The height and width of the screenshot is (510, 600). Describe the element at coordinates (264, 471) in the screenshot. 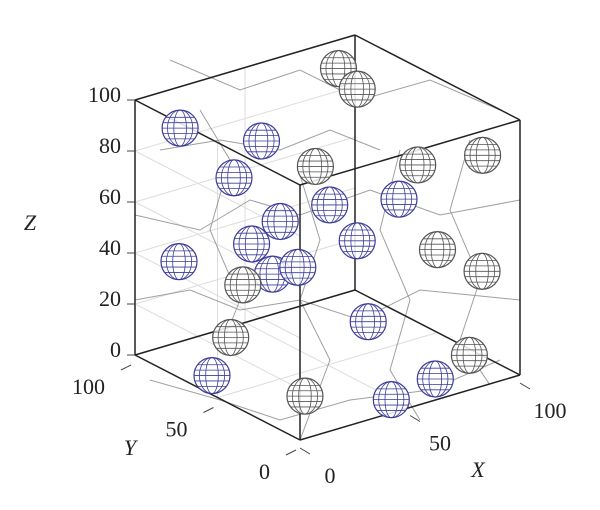

I see `y-tick-label: 0` at that location.